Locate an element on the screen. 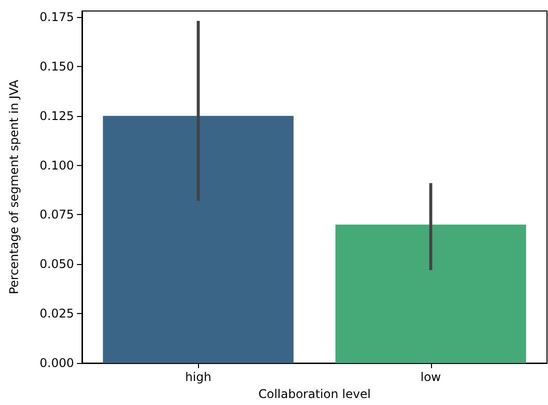 This screenshot has height=405, width=548. y-tick-label: 0.075 is located at coordinates (57, 215).